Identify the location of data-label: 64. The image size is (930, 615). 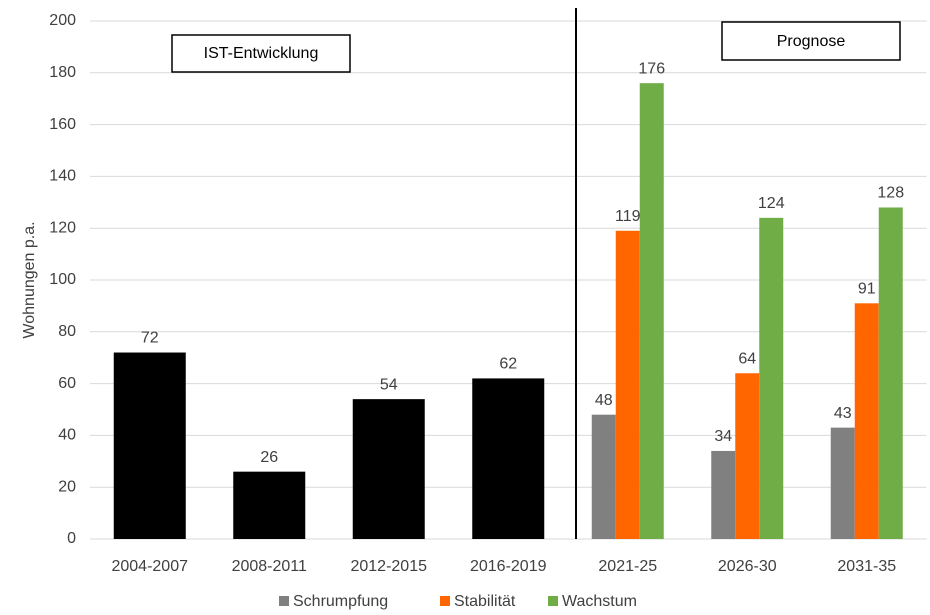
(747, 358).